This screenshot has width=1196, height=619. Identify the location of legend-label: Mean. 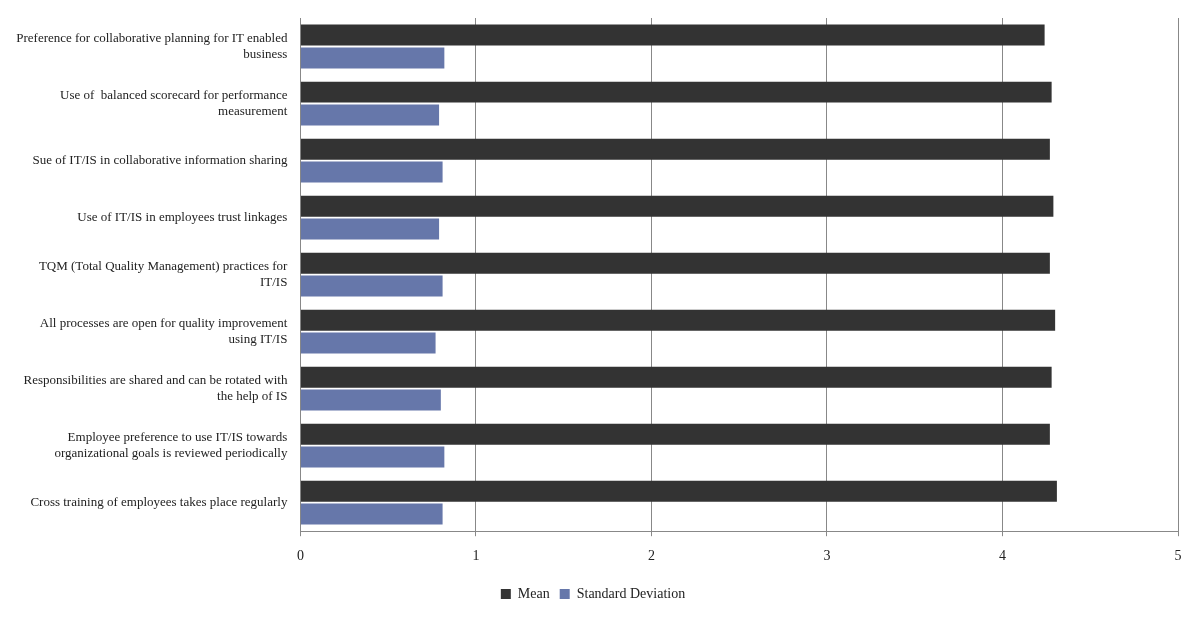
(533, 593).